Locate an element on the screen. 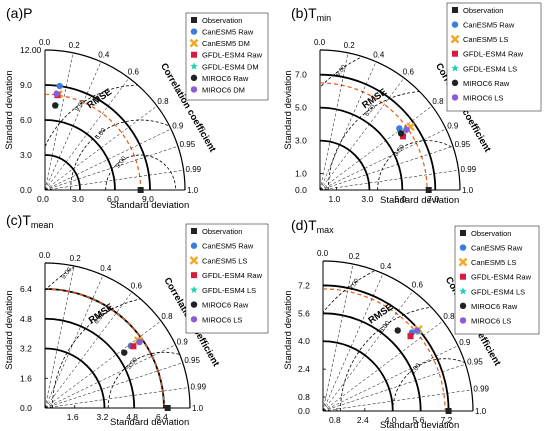 This screenshot has height=431, width=550. panel-title: (c)Tmean is located at coordinates (29, 221).